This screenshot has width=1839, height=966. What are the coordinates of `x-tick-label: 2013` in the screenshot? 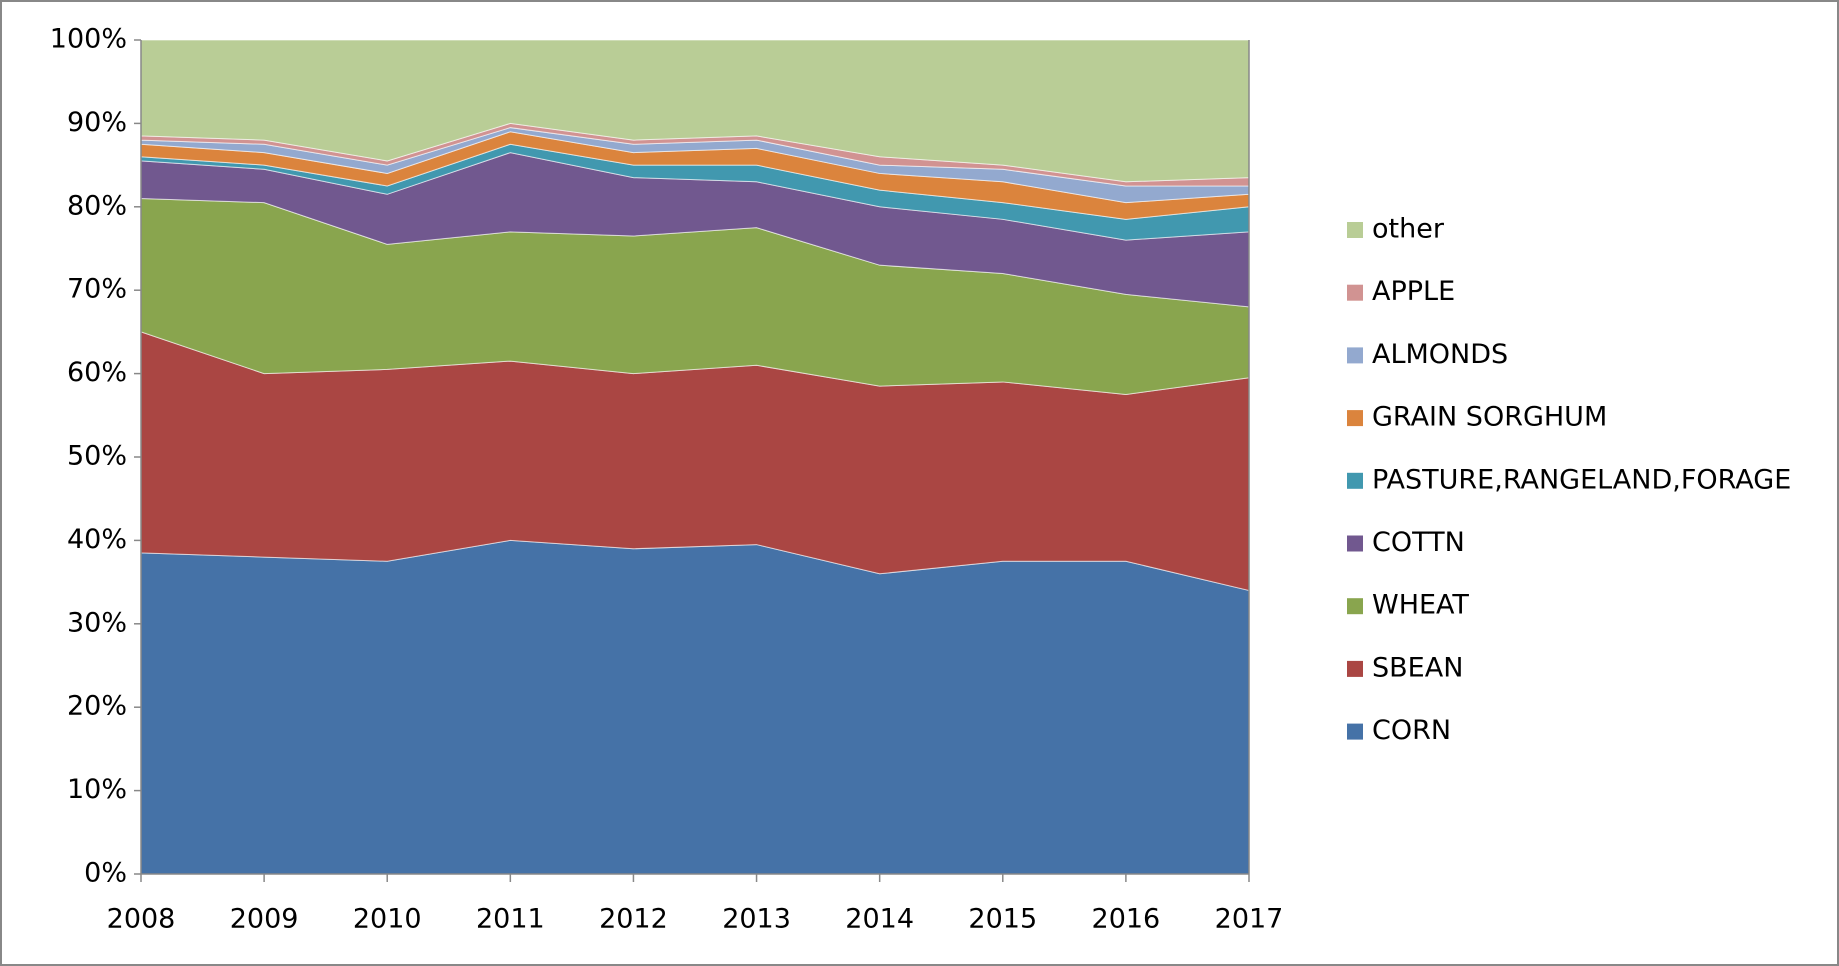 It's located at (756, 919).